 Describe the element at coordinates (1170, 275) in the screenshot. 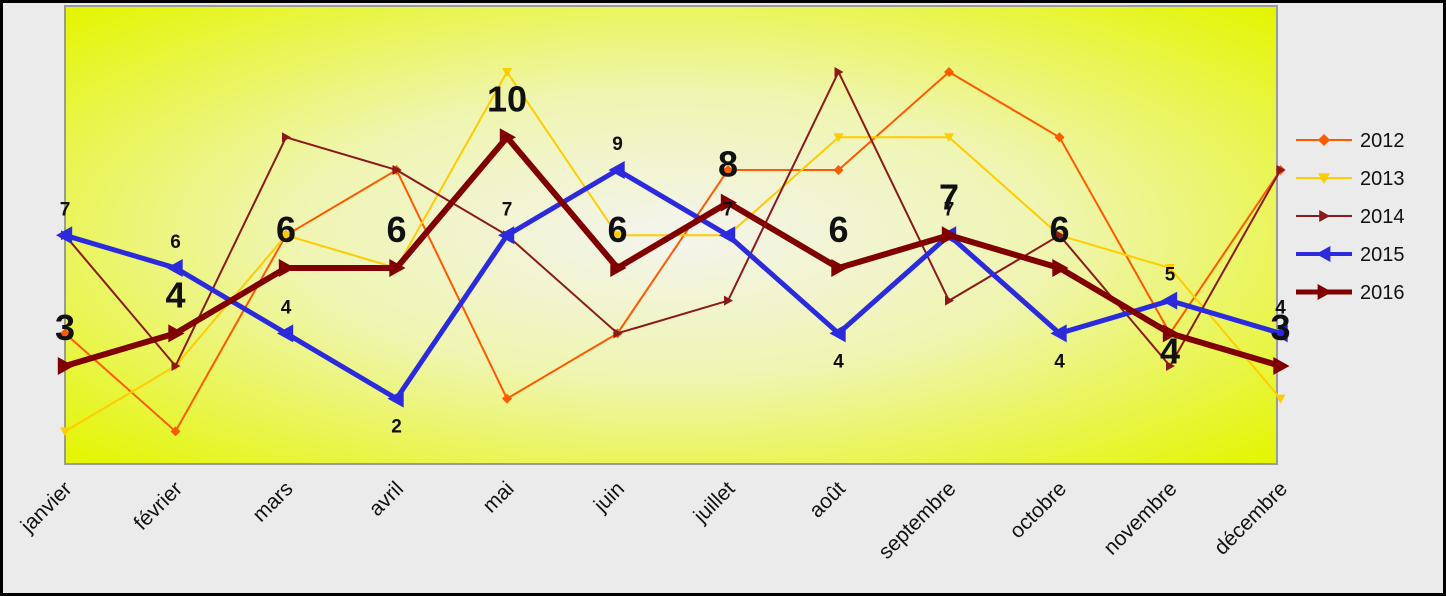

I see `data-label-2015: 5` at that location.